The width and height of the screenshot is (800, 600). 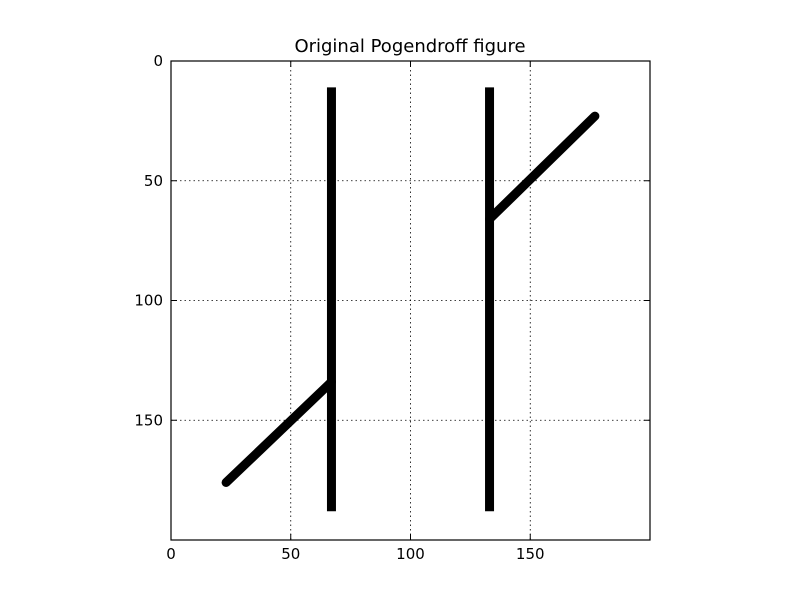 What do you see at coordinates (158, 61) in the screenshot?
I see `y-tick-label: 0` at bounding box center [158, 61].